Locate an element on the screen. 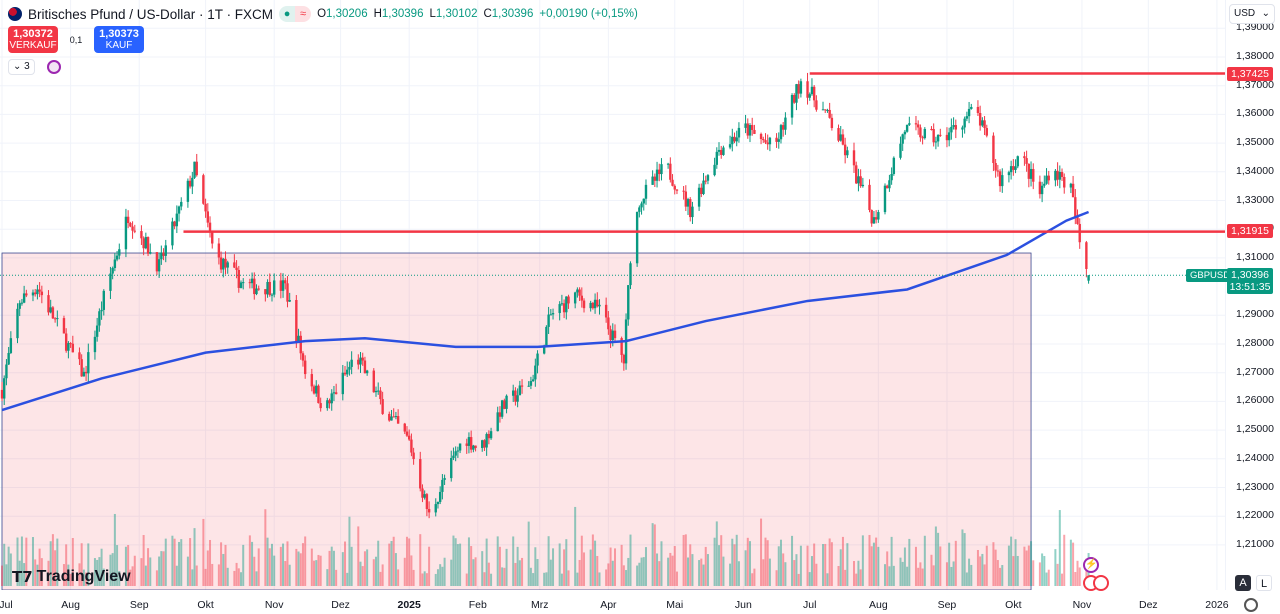 This screenshot has width=1280, height=614. delayed-data-icon: ≈ is located at coordinates (303, 14).